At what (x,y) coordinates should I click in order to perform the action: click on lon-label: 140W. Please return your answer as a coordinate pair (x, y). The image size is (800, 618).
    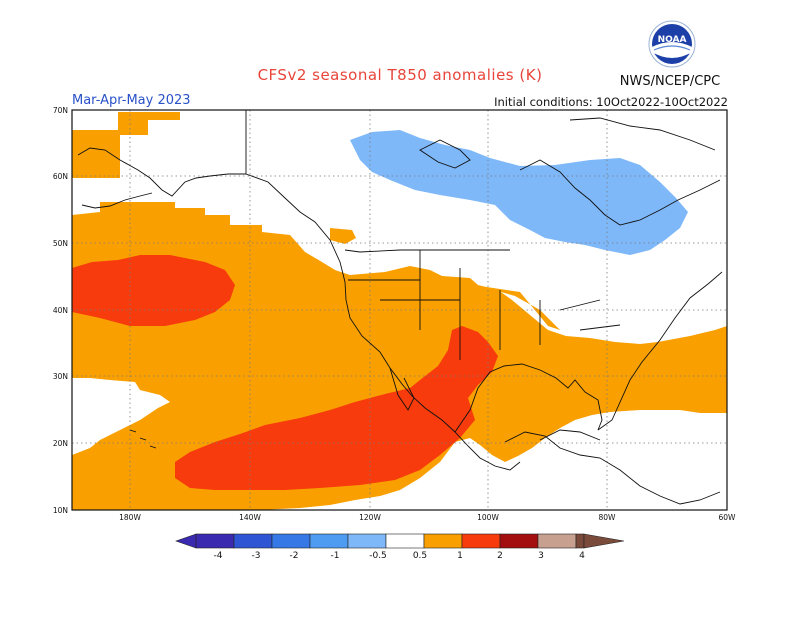
    Looking at the image, I should click on (250, 517).